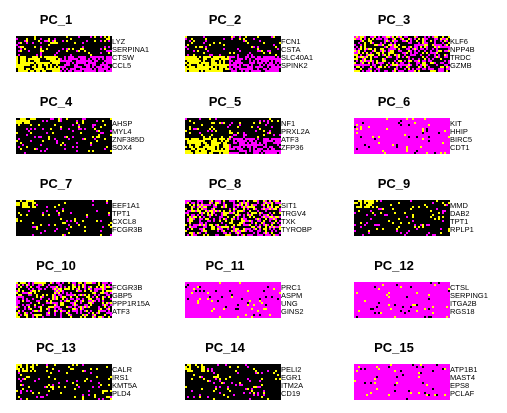 This screenshot has width=507, height=413. What do you see at coordinates (422, 41) in the screenshot?
I see `pc-panel: PC_3 KLF6 NPP4B TRDC GZMB` at bounding box center [422, 41].